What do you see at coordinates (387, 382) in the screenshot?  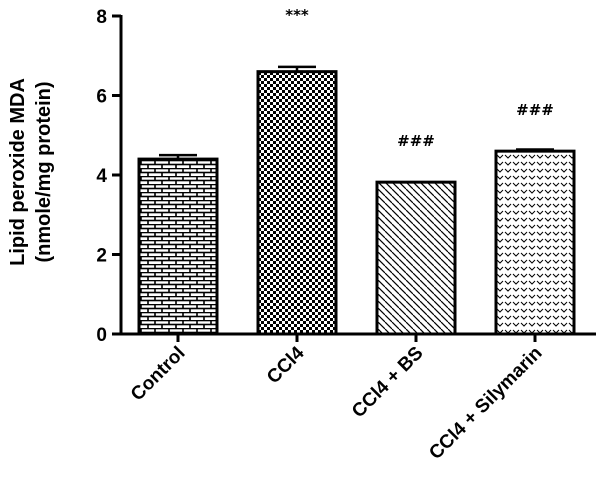 I see `category-label: CCl4 + BS` at bounding box center [387, 382].